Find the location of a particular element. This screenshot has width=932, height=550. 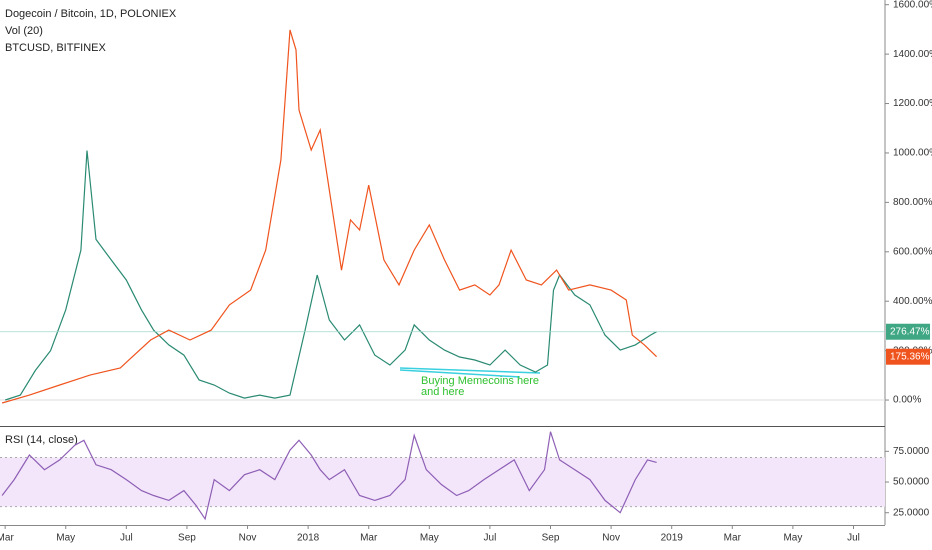

x-tick-label: 2018 is located at coordinates (308, 538).